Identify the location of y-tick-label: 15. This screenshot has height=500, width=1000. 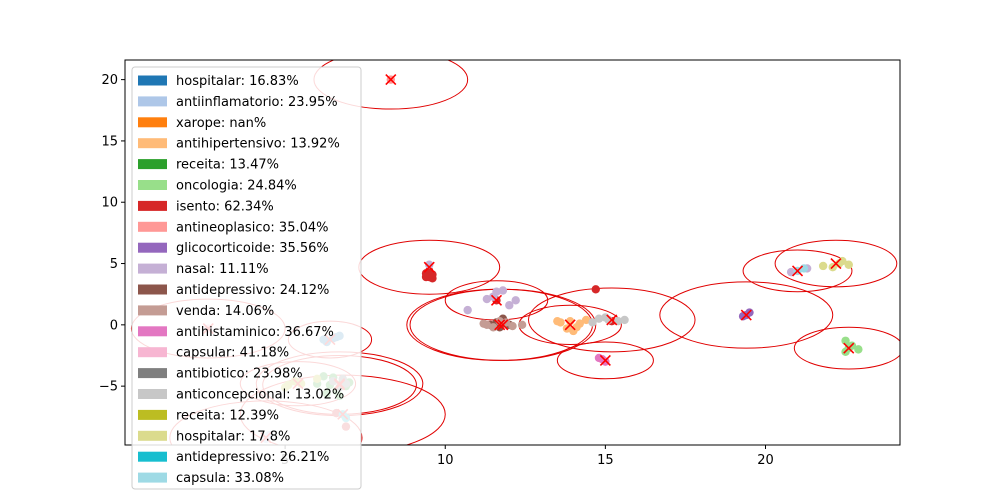
(109, 141).